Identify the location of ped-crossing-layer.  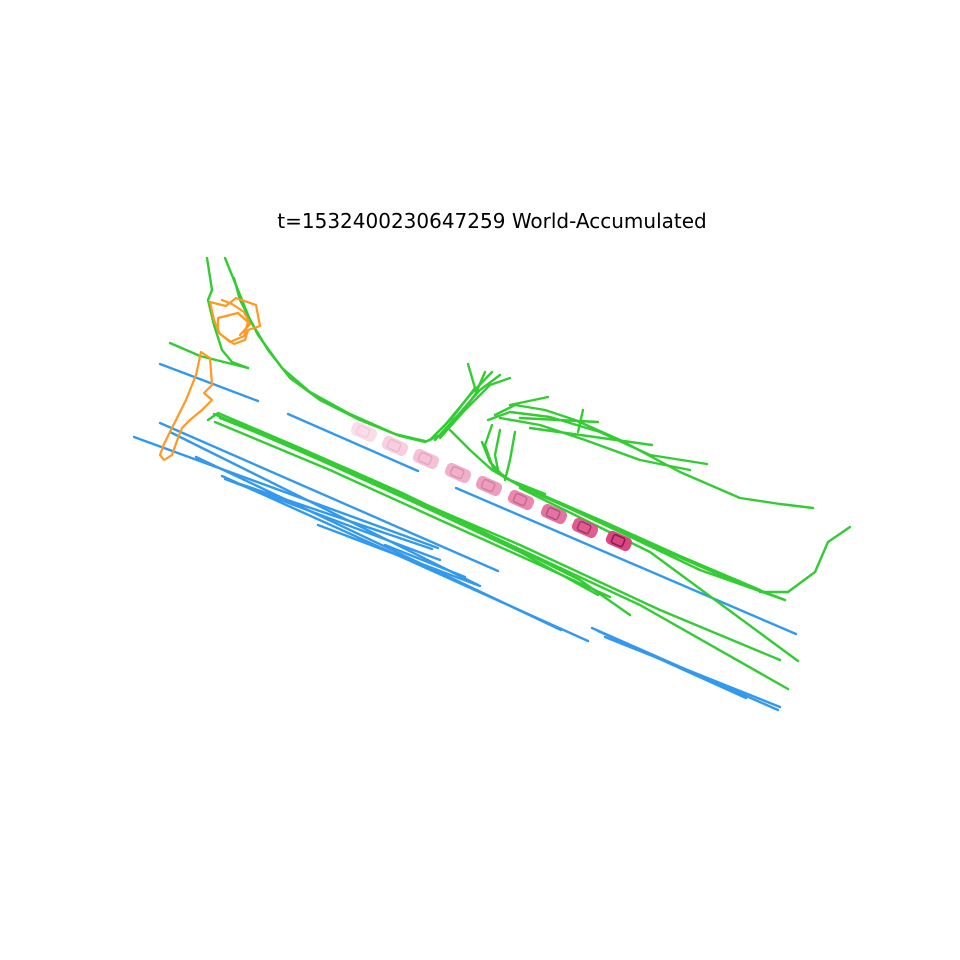
(210, 379).